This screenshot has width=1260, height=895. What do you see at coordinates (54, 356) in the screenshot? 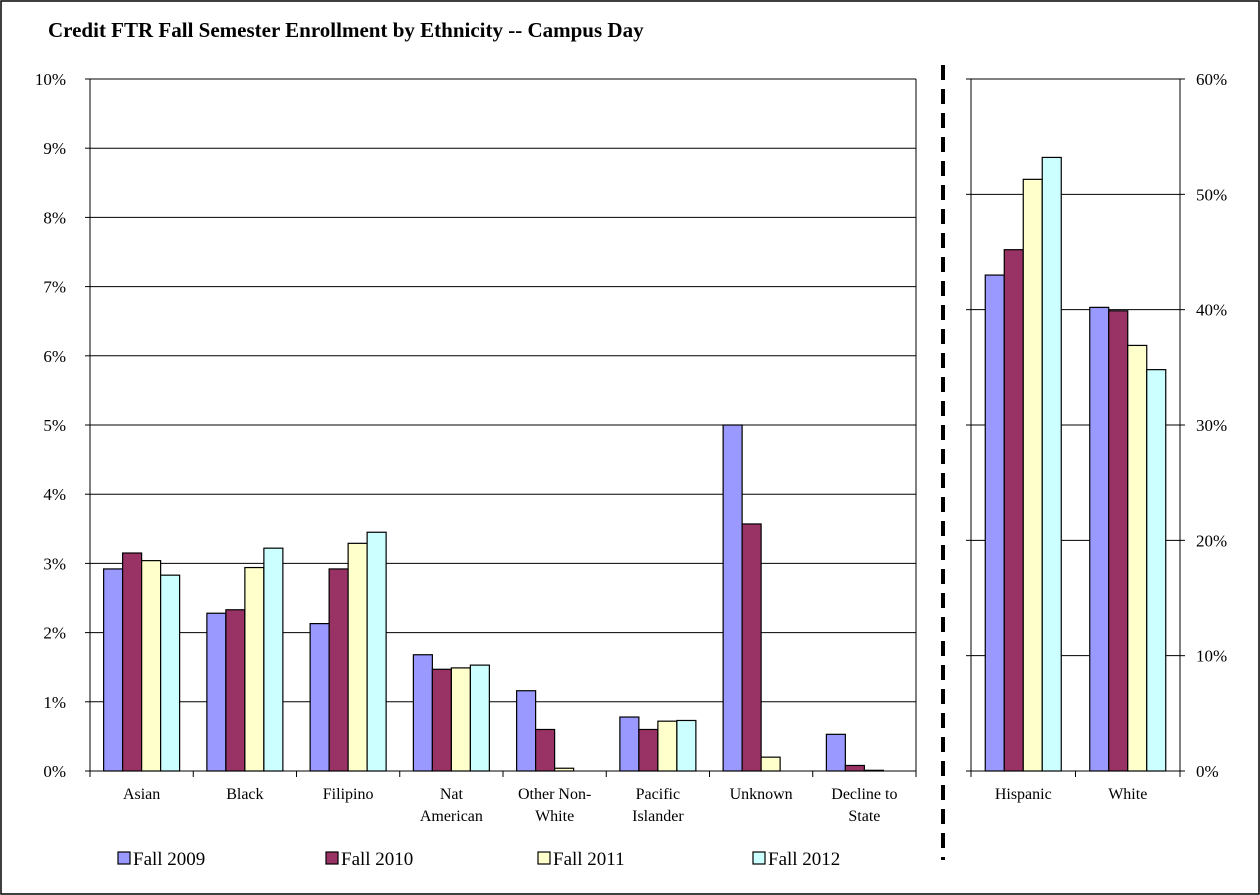
I see `y-tick-label: 6%` at bounding box center [54, 356].